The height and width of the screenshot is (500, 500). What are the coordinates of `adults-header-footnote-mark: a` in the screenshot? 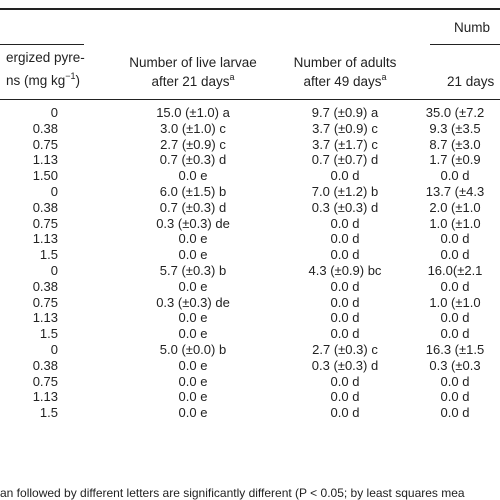 It's located at (384, 77).